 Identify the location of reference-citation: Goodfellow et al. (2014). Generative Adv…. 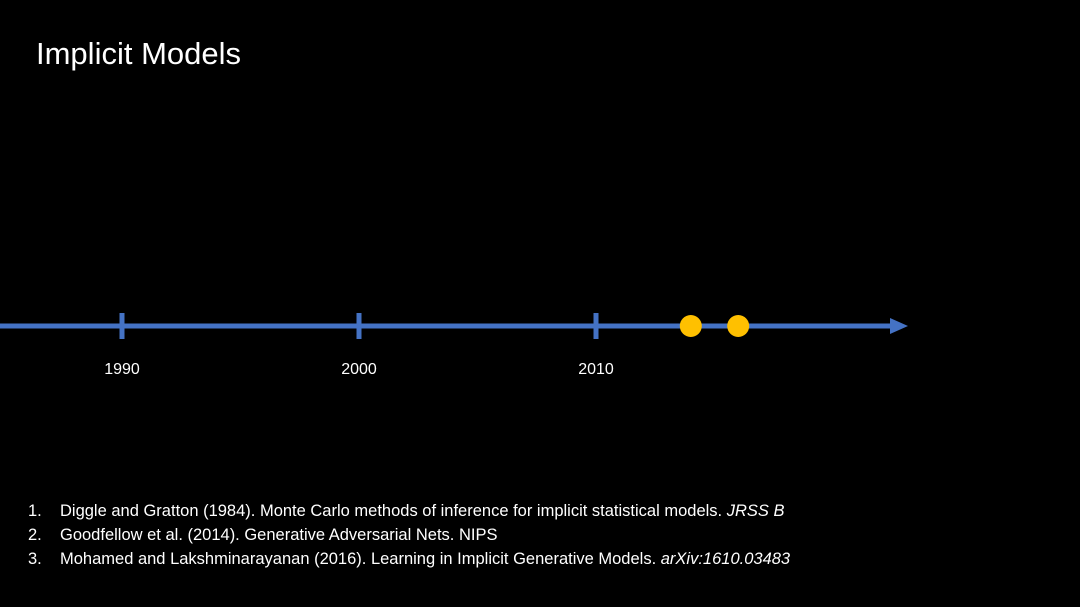
(279, 535).